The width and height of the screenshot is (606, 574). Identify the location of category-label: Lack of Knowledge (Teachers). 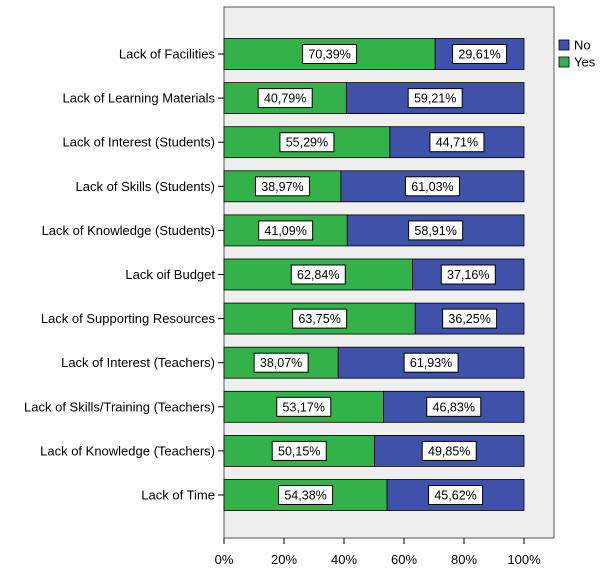
(127, 450).